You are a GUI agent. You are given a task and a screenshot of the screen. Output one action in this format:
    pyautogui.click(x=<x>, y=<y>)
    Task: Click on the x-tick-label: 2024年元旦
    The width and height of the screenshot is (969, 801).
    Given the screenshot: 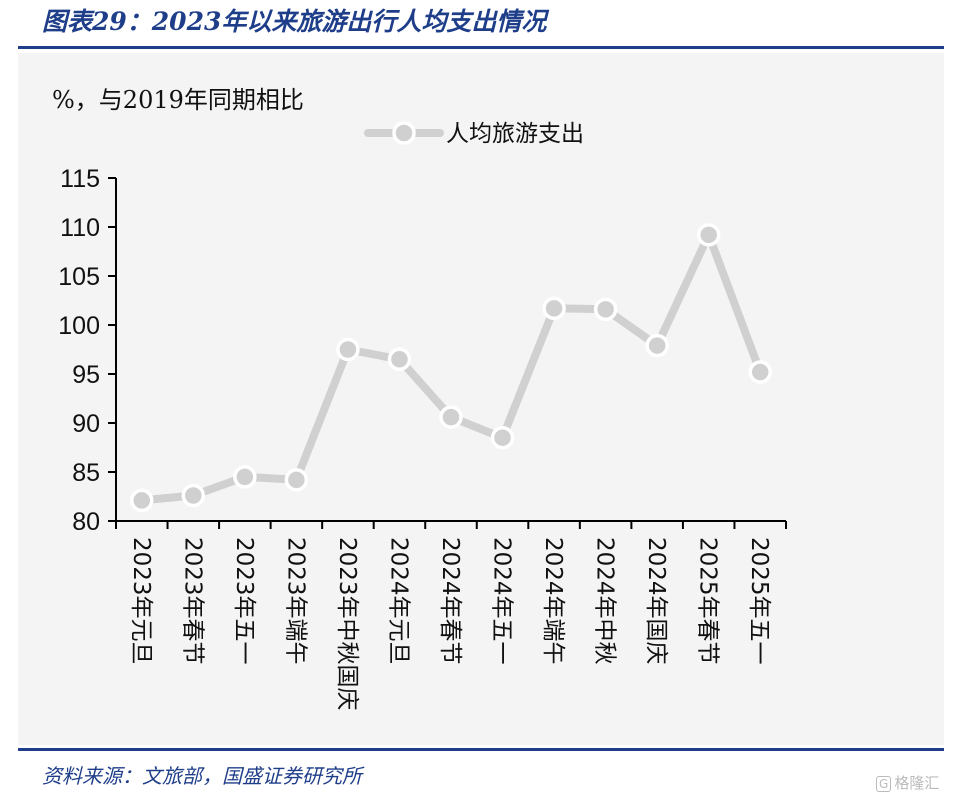 What is the action you would take?
    pyautogui.click(x=398, y=601)
    